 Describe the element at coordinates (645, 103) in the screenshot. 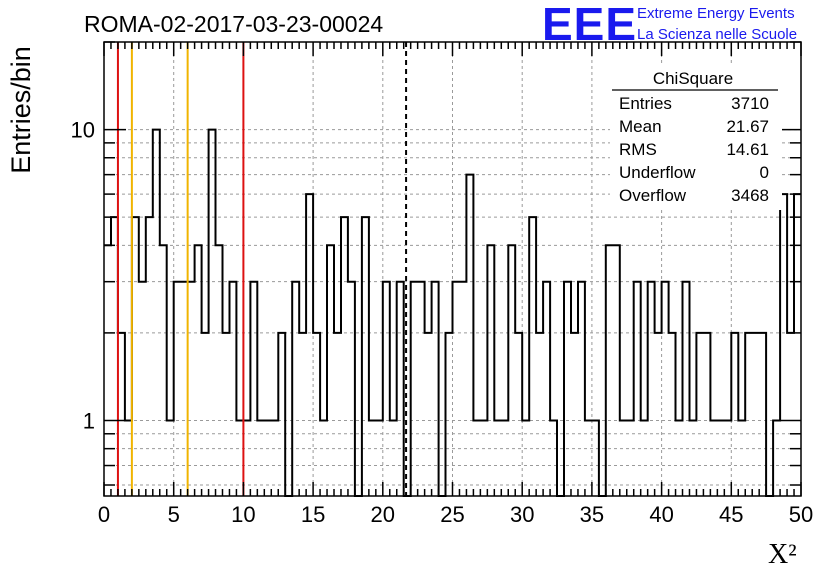

I see `stats-label: Entries` at that location.